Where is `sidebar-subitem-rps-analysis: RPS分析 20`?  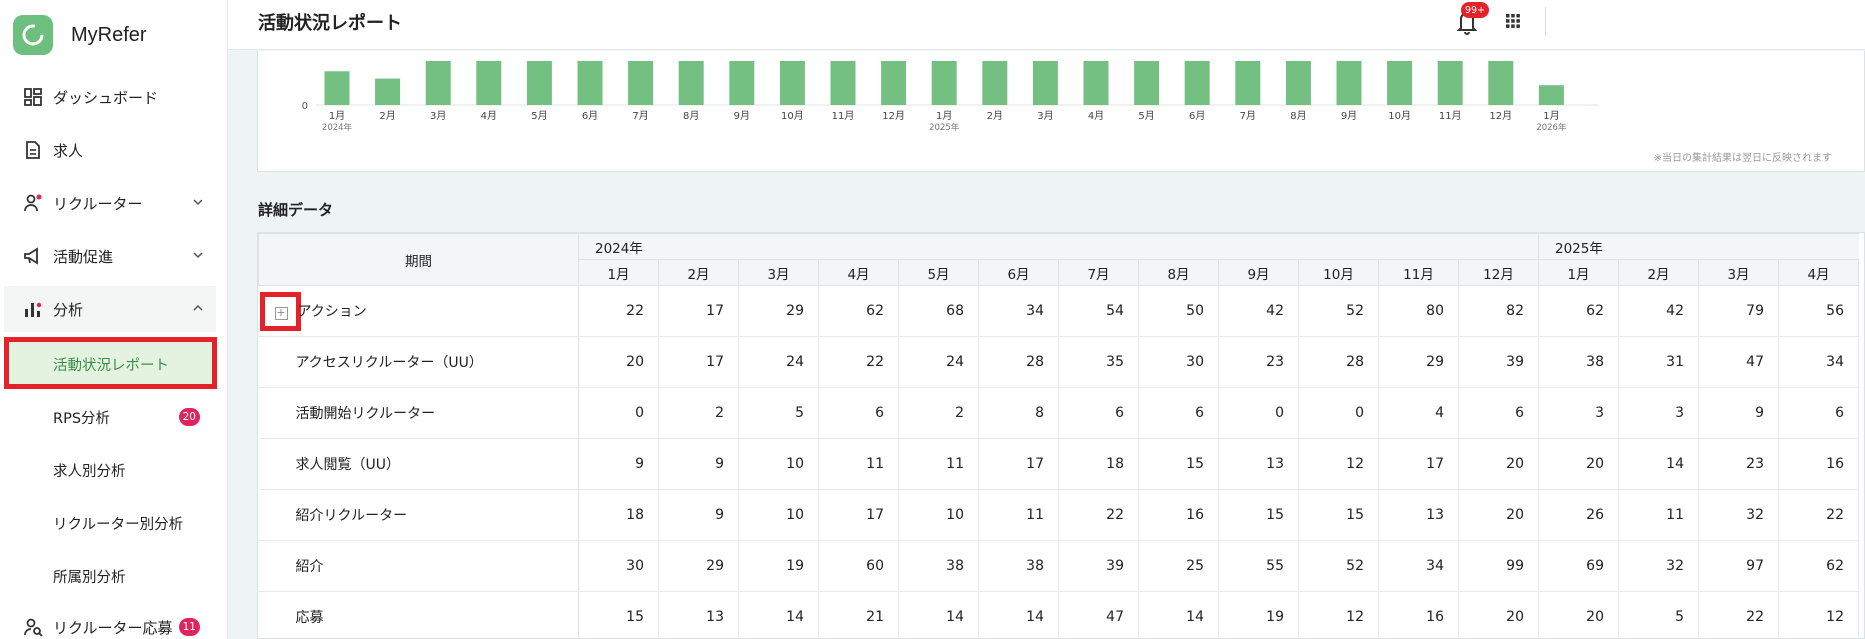 sidebar-subitem-rps-analysis: RPS分析 20 is located at coordinates (113, 416).